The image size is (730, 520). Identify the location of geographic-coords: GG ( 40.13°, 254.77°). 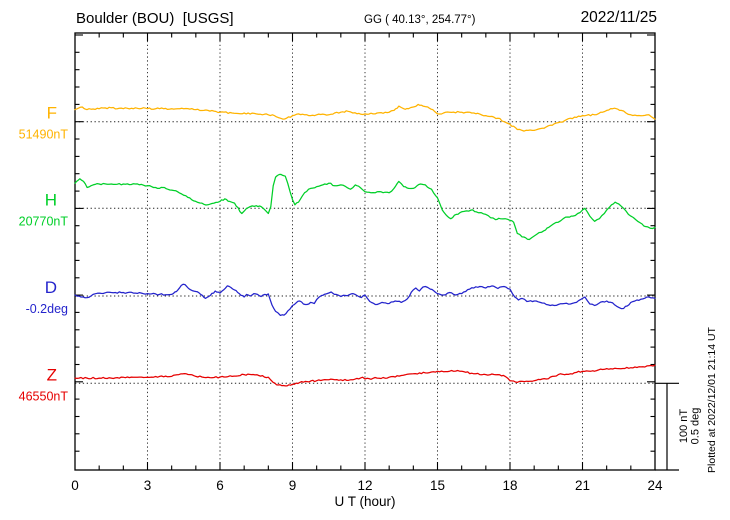
(420, 20).